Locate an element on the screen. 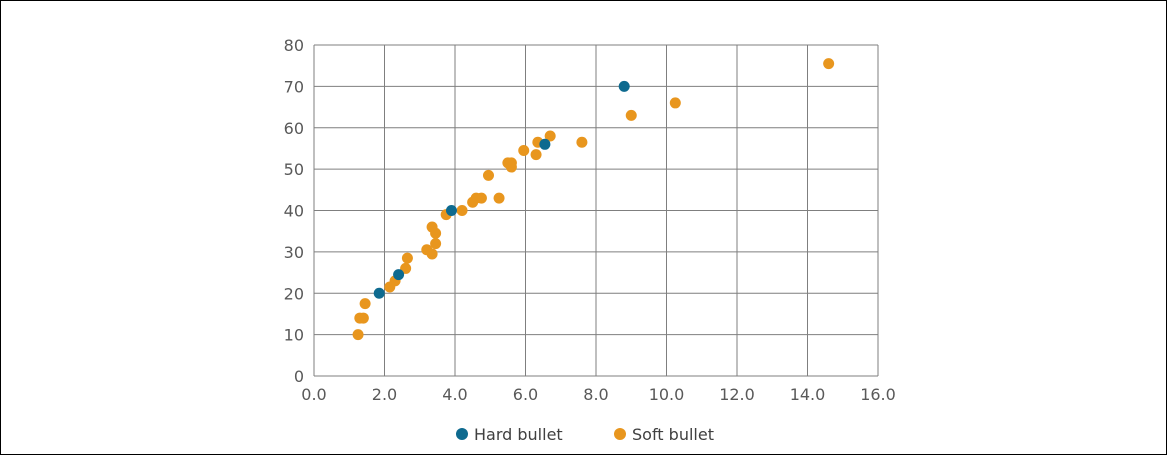  y-tick-label: 70 is located at coordinates (294, 86).